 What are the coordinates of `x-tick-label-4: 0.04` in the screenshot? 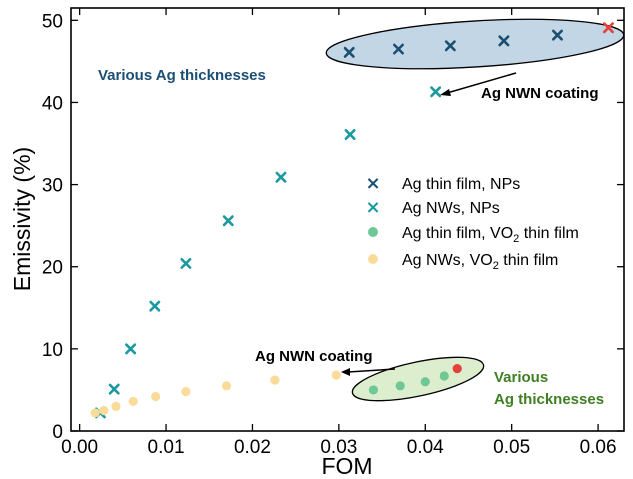 It's located at (425, 447).